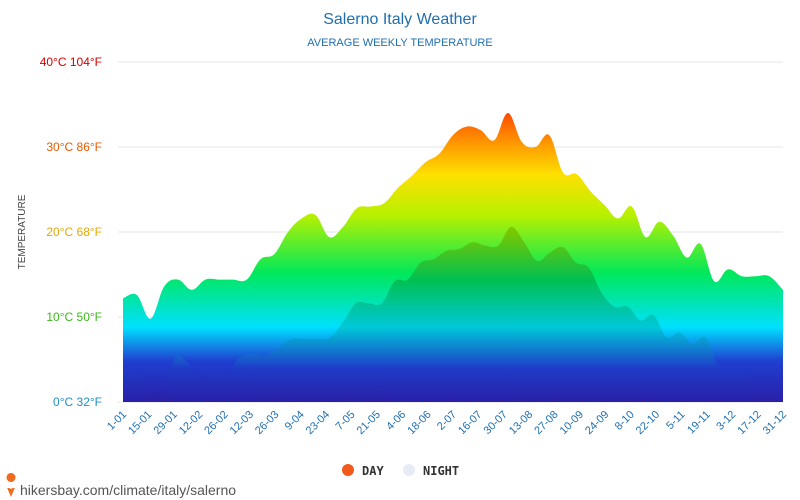  I want to click on x-tick-label: 16-07, so click(470, 423).